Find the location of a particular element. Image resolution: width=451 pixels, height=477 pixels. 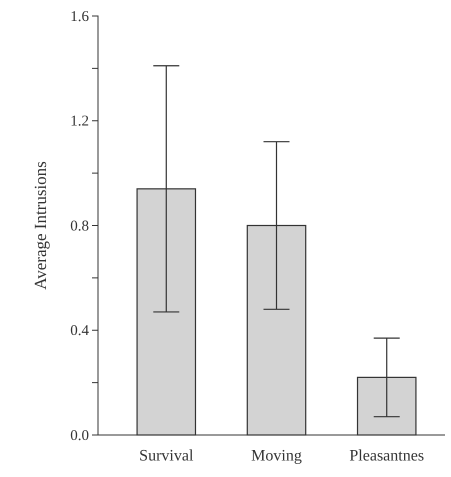

x-tick-label: Pleasantnes is located at coordinates (386, 455).